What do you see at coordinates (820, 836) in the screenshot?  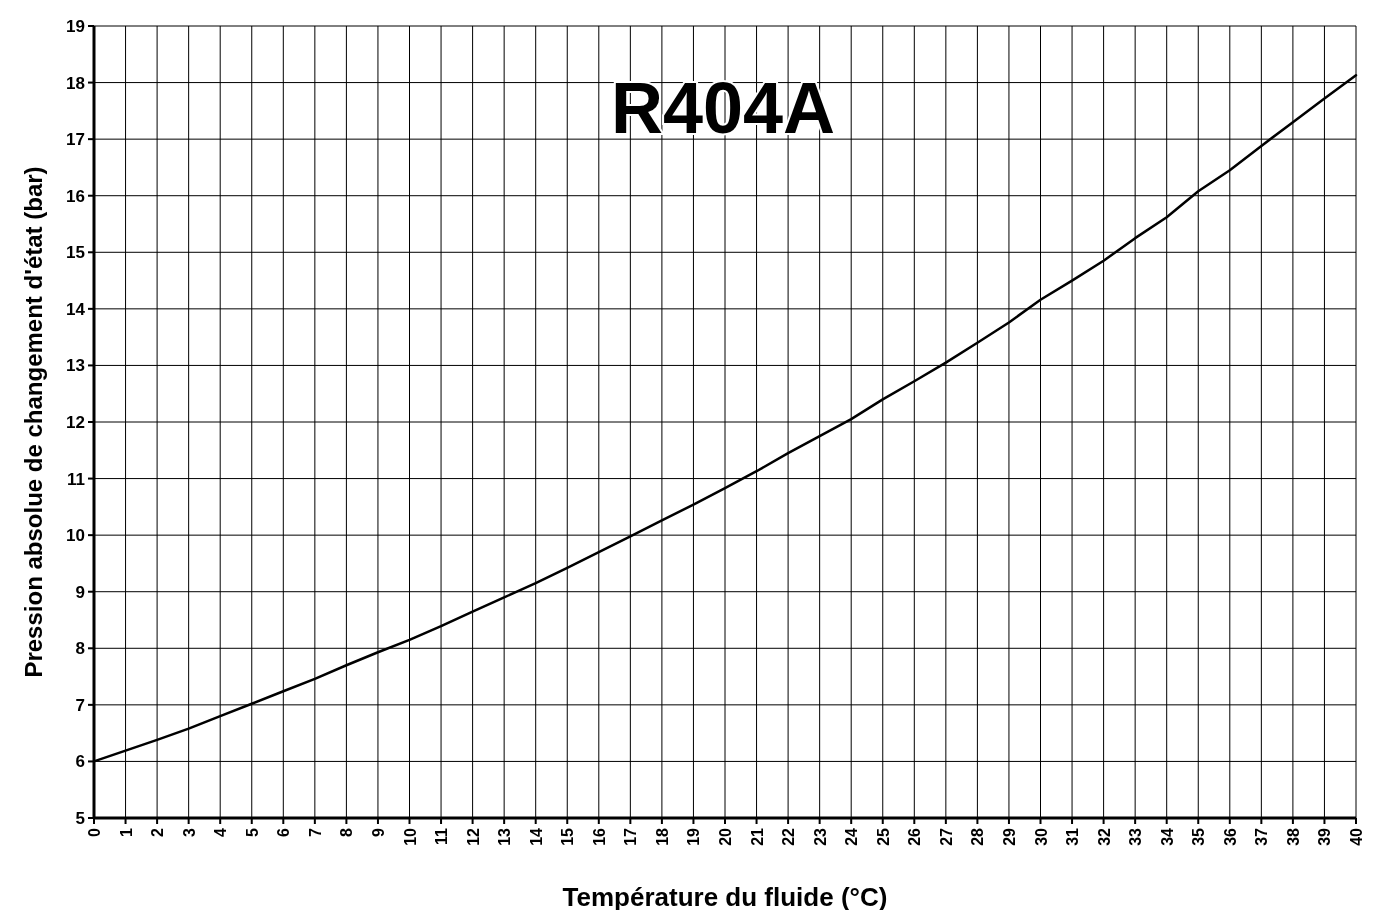 I see `x-tick-label: 23` at bounding box center [820, 836].